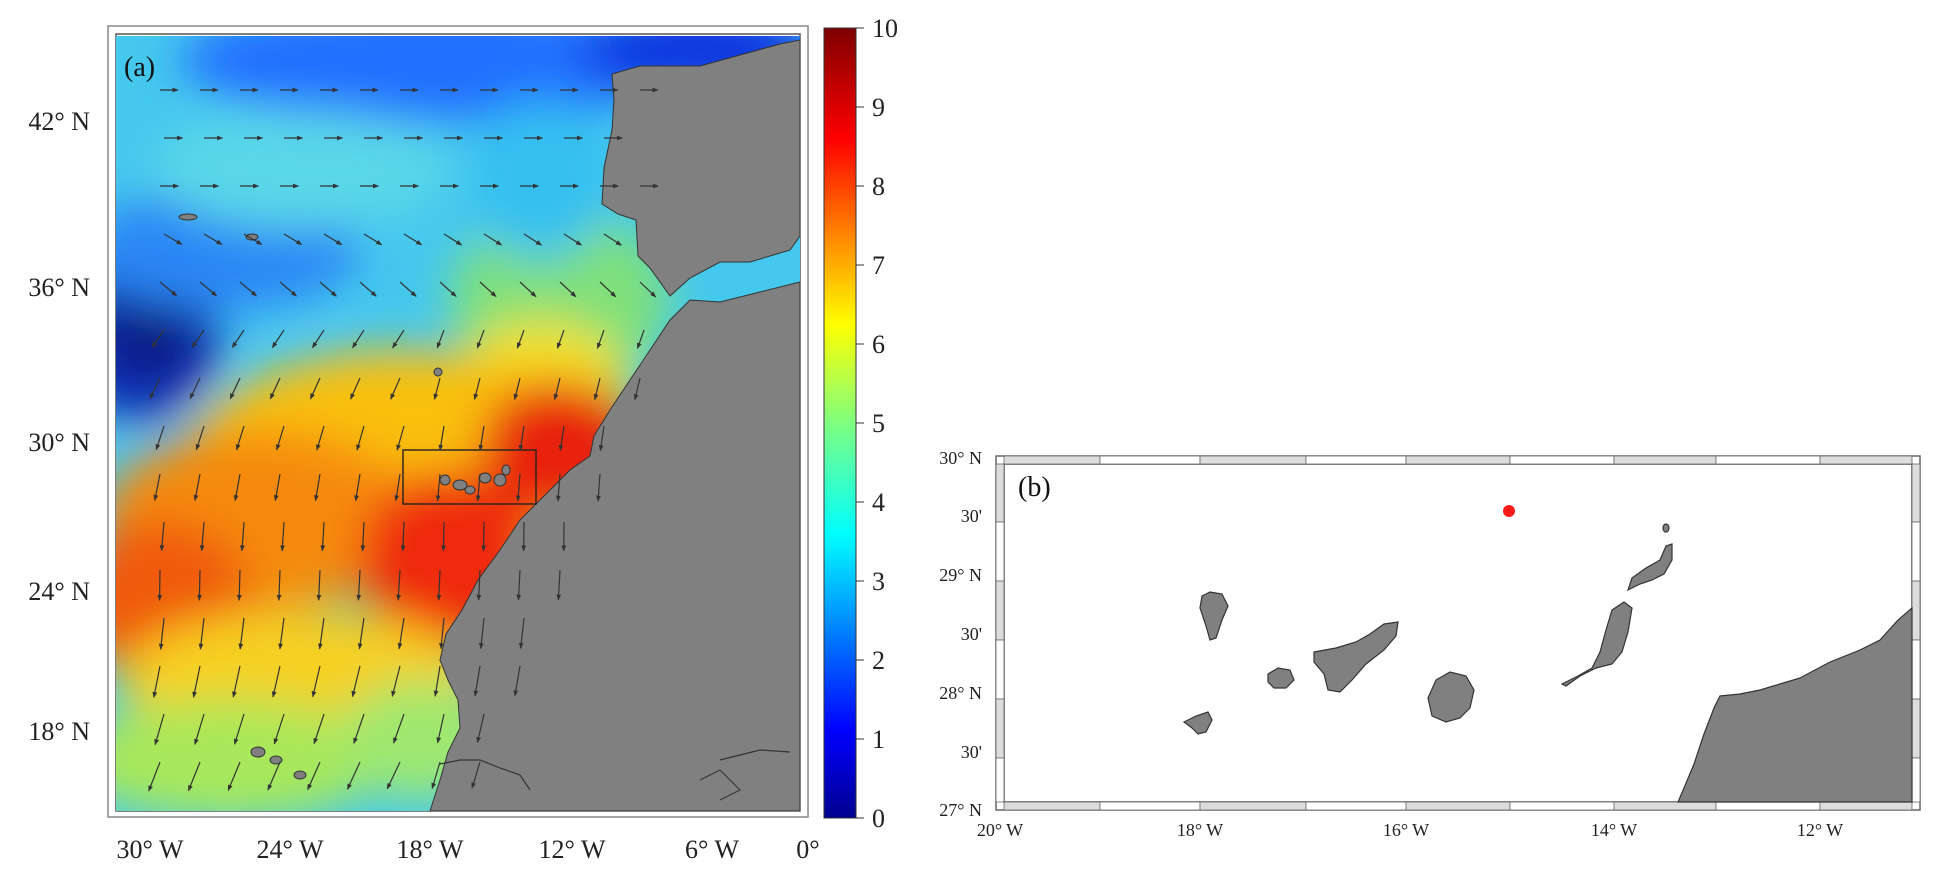  I want to click on islands, so click(344, 496).